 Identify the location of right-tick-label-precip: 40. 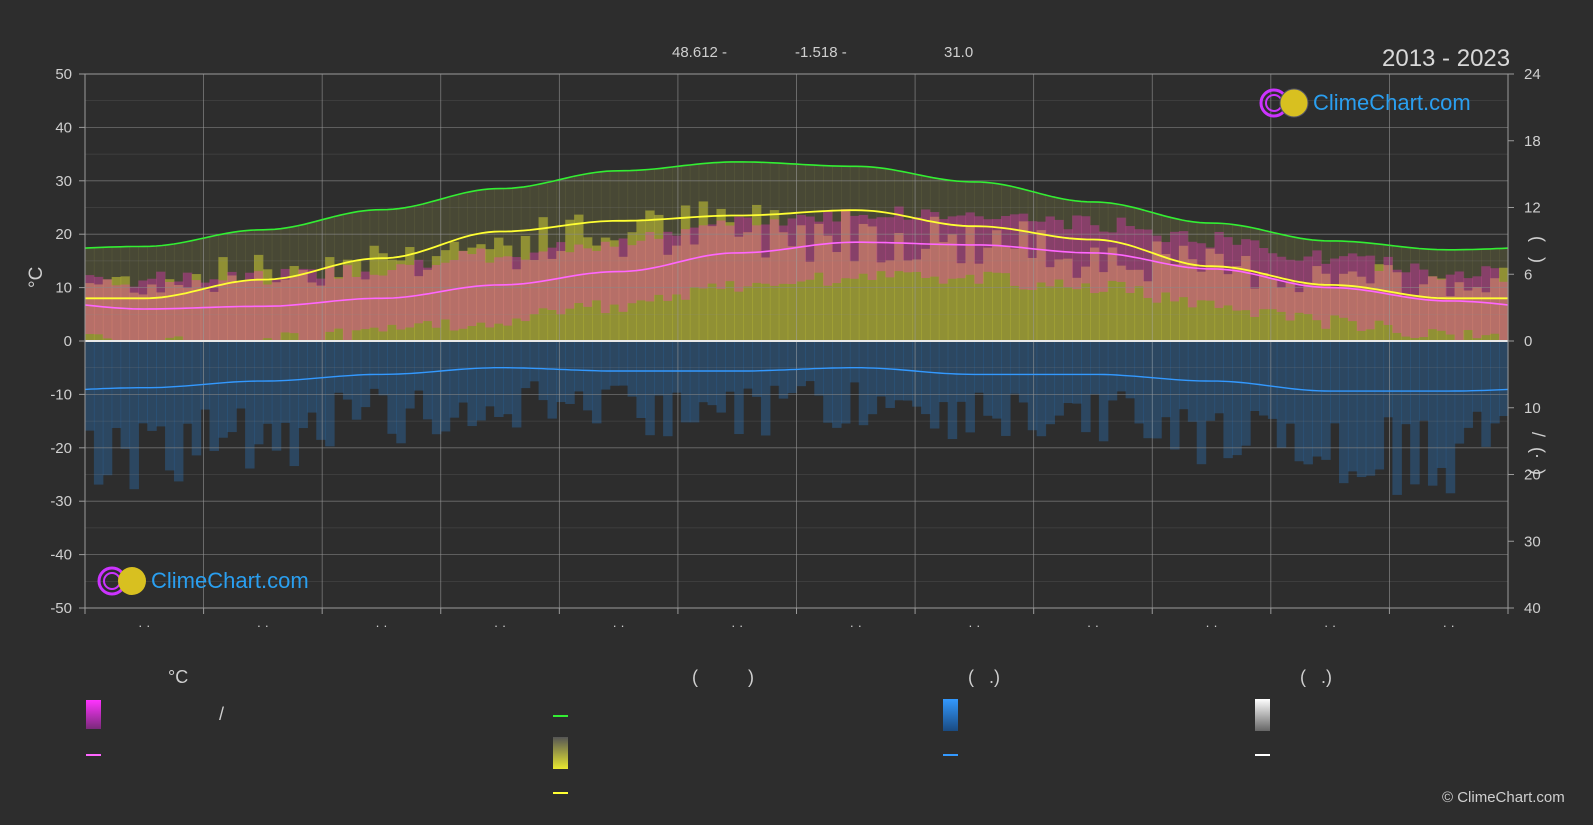
(1532, 608).